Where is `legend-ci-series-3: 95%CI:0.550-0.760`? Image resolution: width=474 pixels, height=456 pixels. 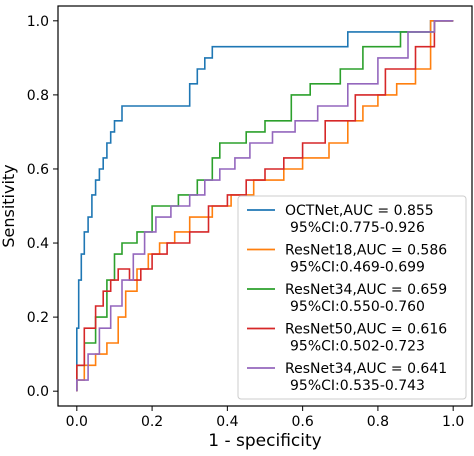 legend-ci-series-3: 95%CI:0.550-0.760 is located at coordinates (357, 307).